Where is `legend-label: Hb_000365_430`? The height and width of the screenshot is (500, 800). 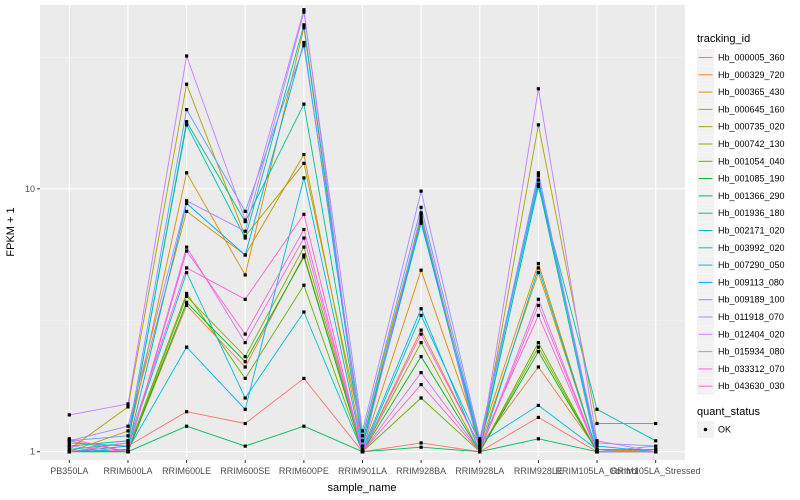
legend-label: Hb_000365_430 is located at coordinates (751, 92).